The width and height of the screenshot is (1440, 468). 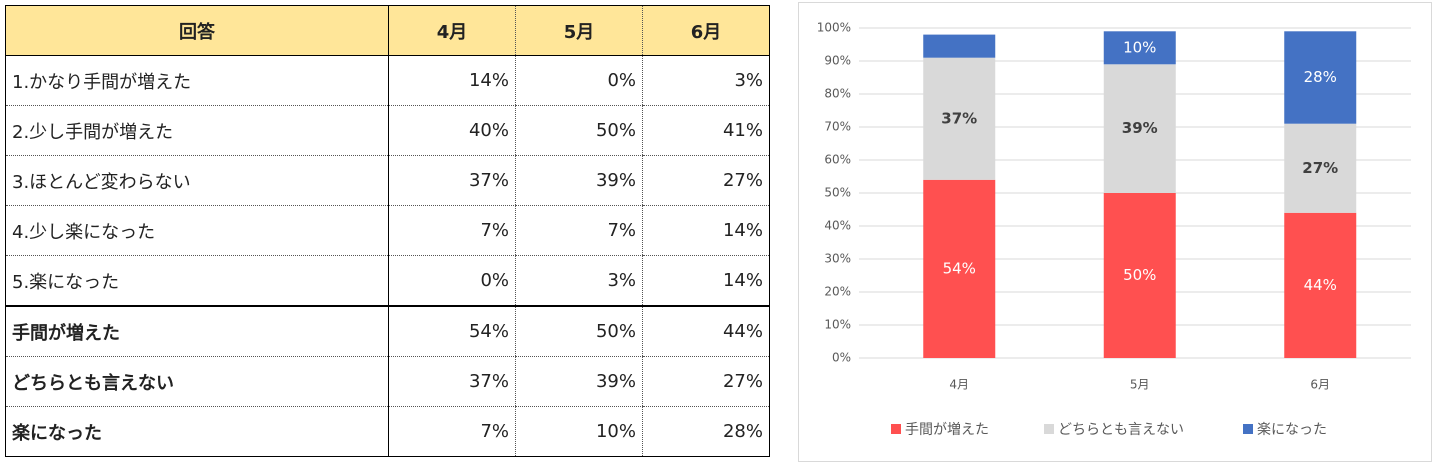 What do you see at coordinates (837, 61) in the screenshot?
I see `y-tick-label: 90%` at bounding box center [837, 61].